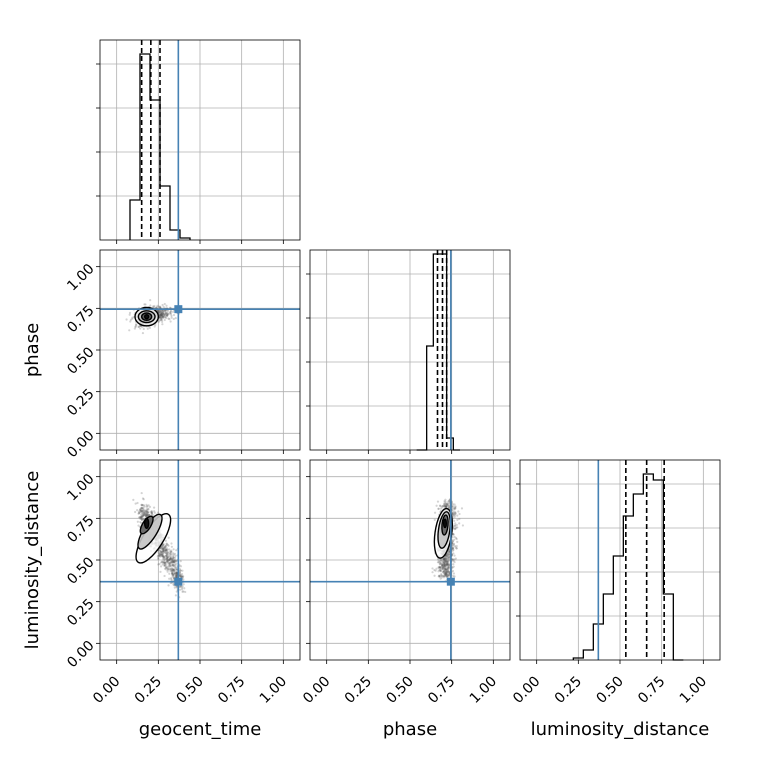 The height and width of the screenshot is (760, 760). What do you see at coordinates (178, 309) in the screenshot?
I see `pair-geocent_time-phase-truth-marker` at bounding box center [178, 309].